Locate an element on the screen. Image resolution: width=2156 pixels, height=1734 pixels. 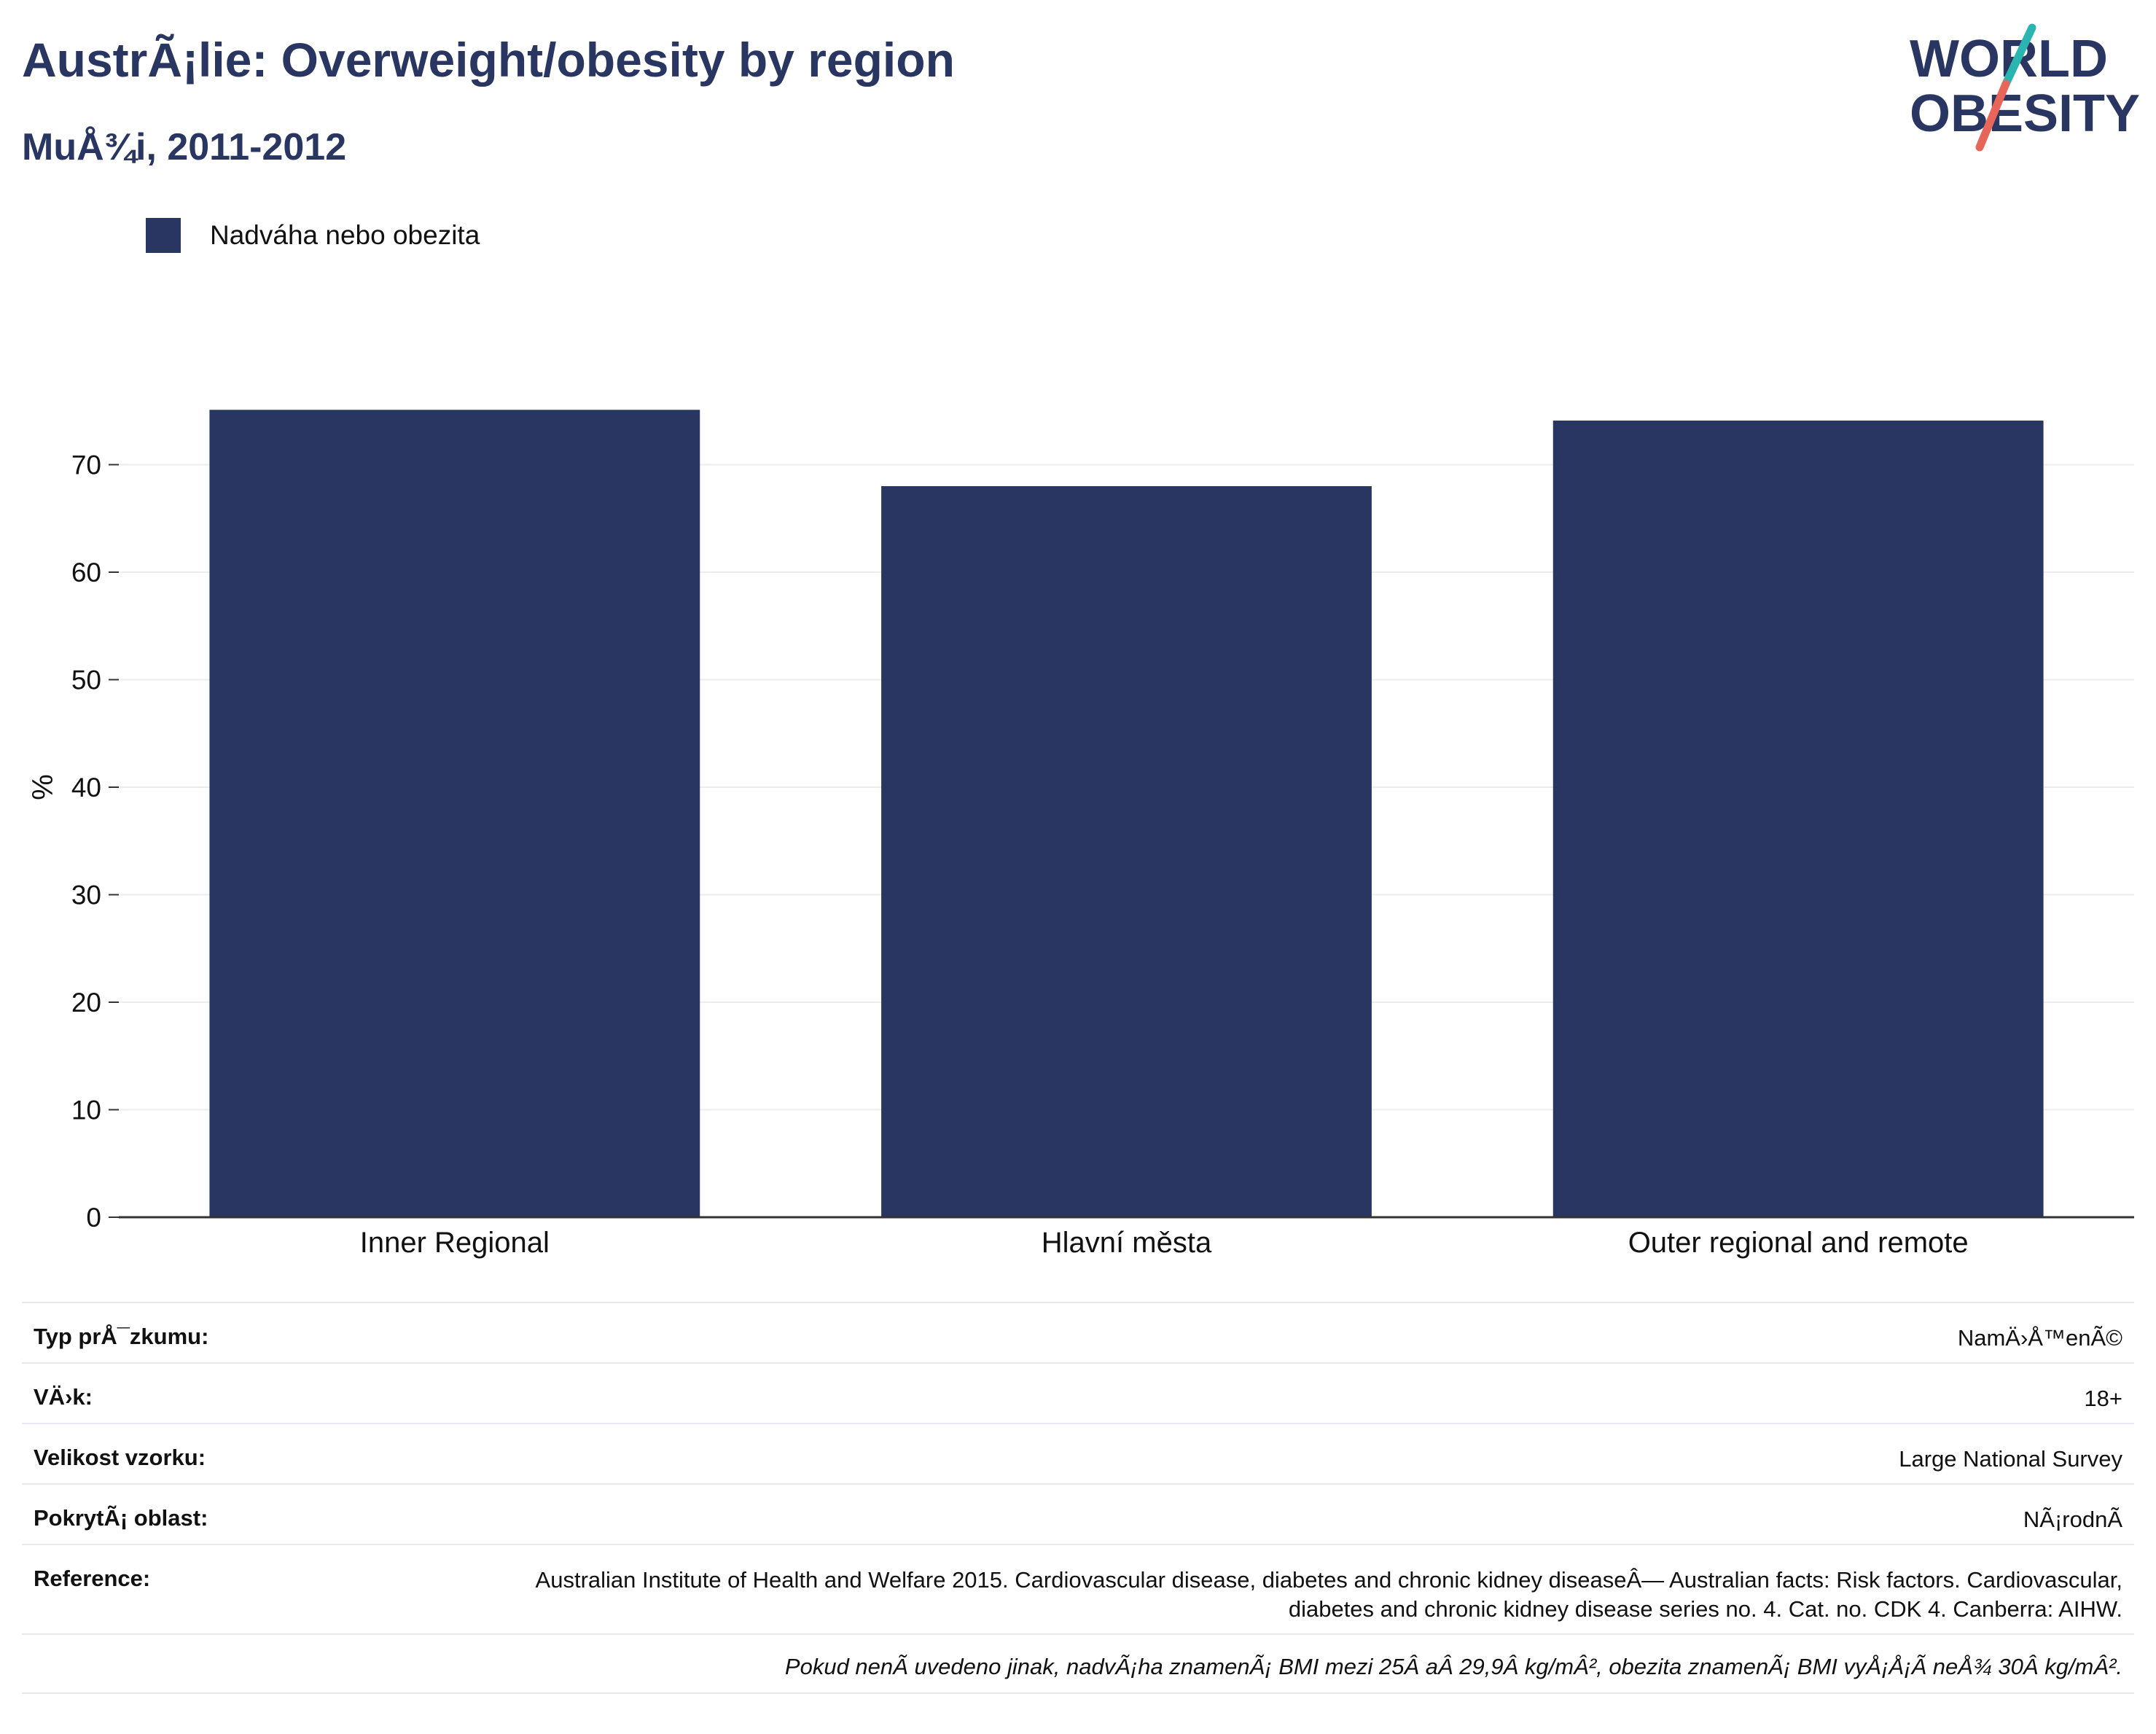
info-value: 18+ is located at coordinates (2103, 1398).